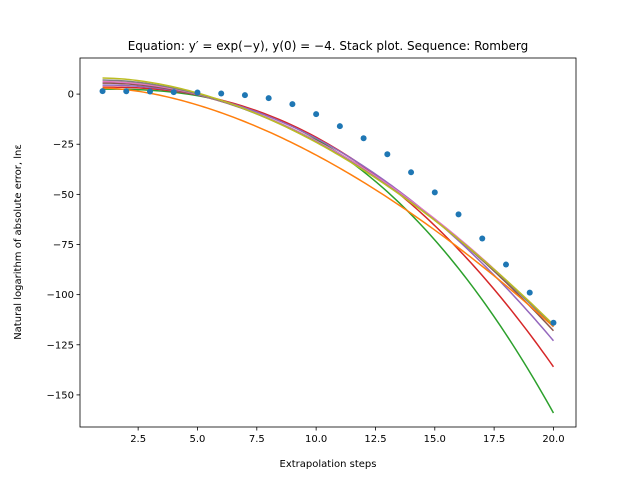 Image resolution: width=640 pixels, height=480 pixels. I want to click on y-tick-label: −50, so click(63, 195).